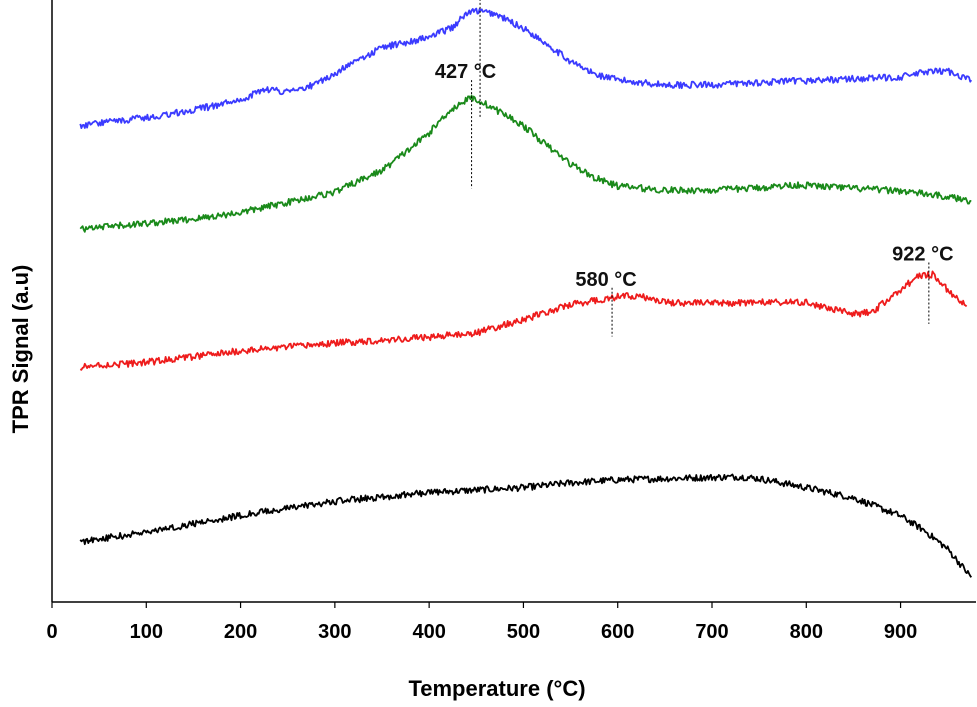 Image resolution: width=977 pixels, height=707 pixels. Describe the element at coordinates (605, 280) in the screenshot. I see `peak-label: 580 °C` at that location.